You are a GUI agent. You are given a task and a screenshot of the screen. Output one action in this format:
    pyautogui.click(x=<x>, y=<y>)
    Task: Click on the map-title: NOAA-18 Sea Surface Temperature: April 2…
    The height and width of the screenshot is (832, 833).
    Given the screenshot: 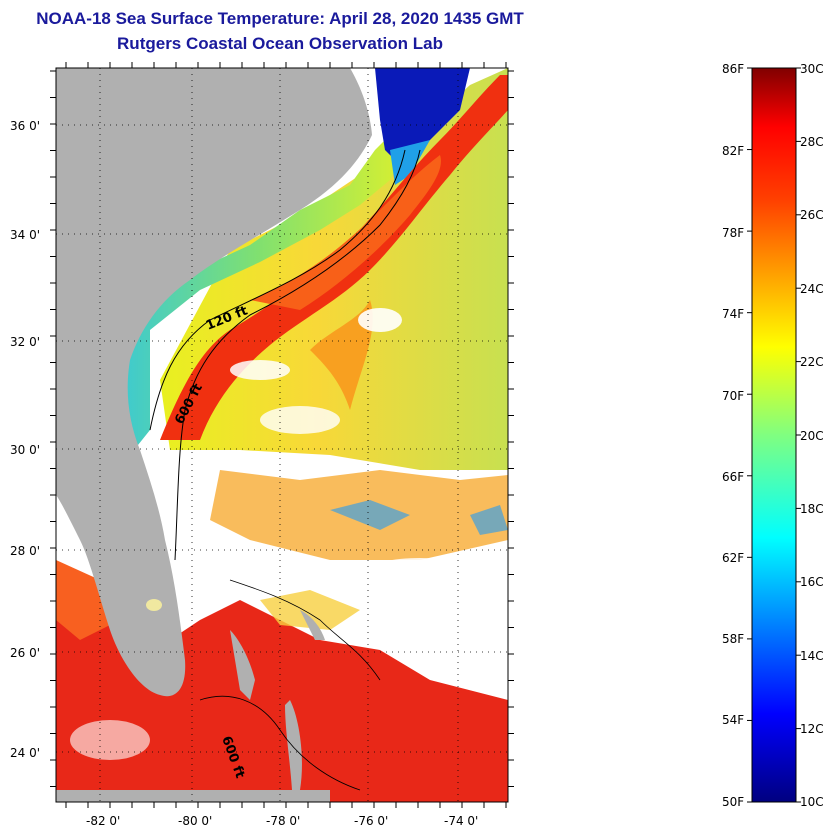 What is the action you would take?
    pyautogui.click(x=280, y=18)
    